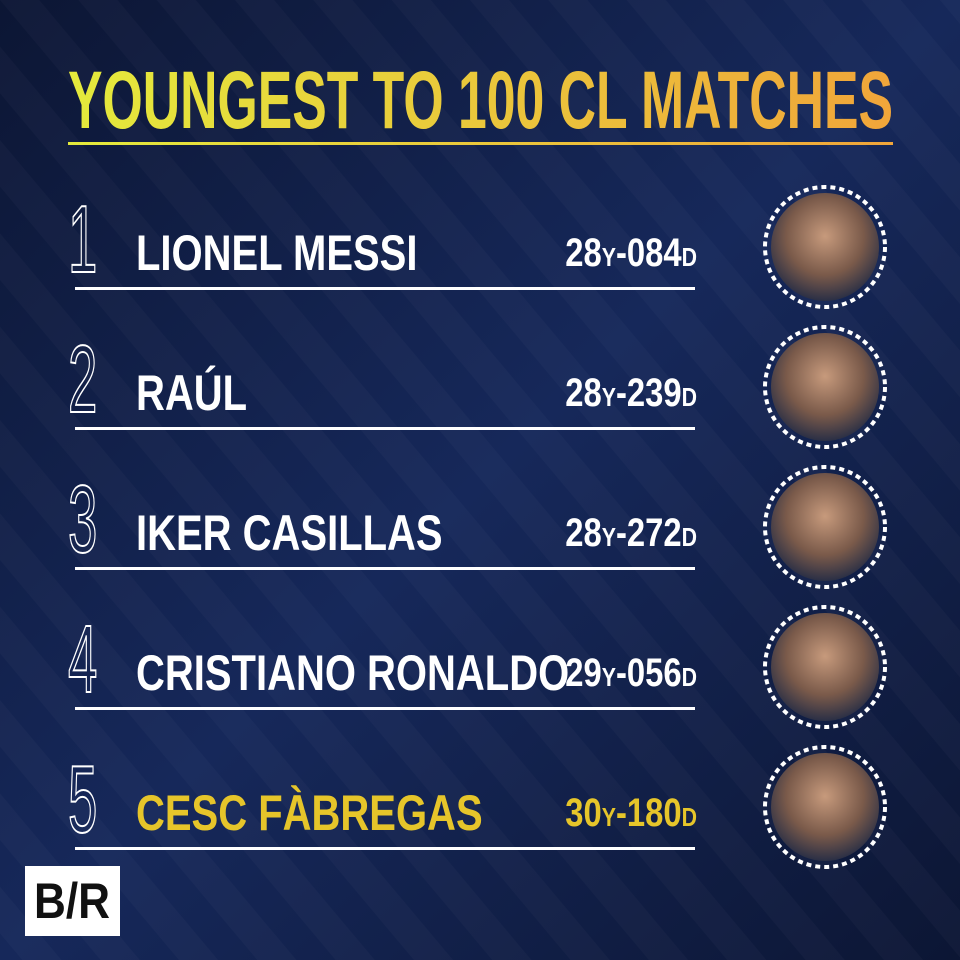 This screenshot has width=960, height=960. I want to click on player-age: 28Y-272D, so click(631, 532).